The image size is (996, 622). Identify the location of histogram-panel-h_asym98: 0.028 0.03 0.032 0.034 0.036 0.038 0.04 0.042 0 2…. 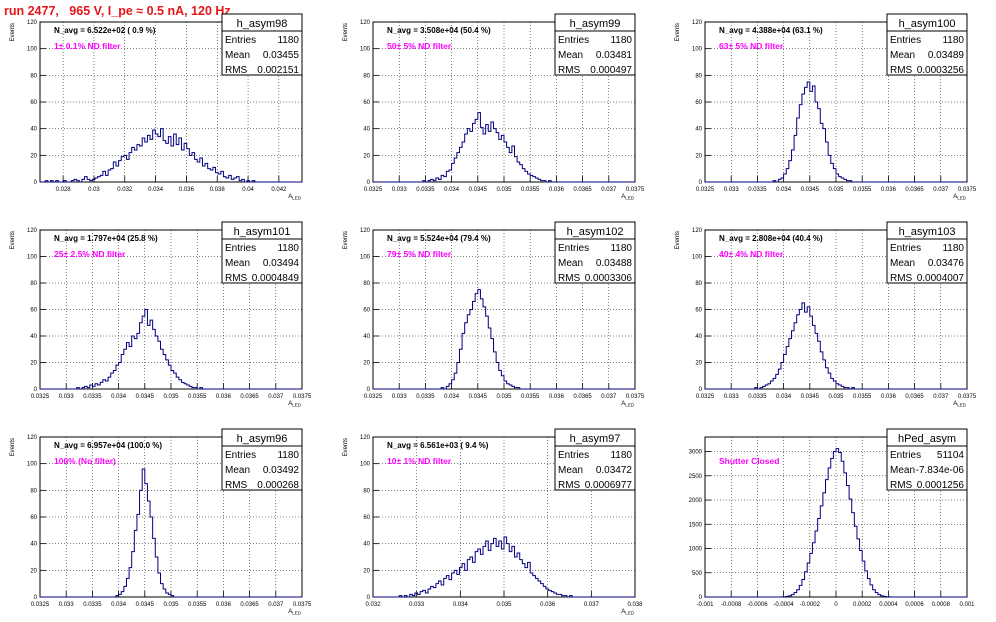
(156, 107).